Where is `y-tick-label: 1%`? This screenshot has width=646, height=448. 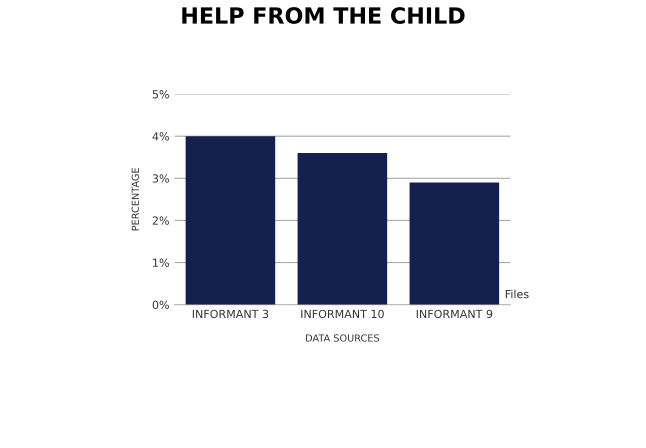
y-tick-label: 1% is located at coordinates (161, 262).